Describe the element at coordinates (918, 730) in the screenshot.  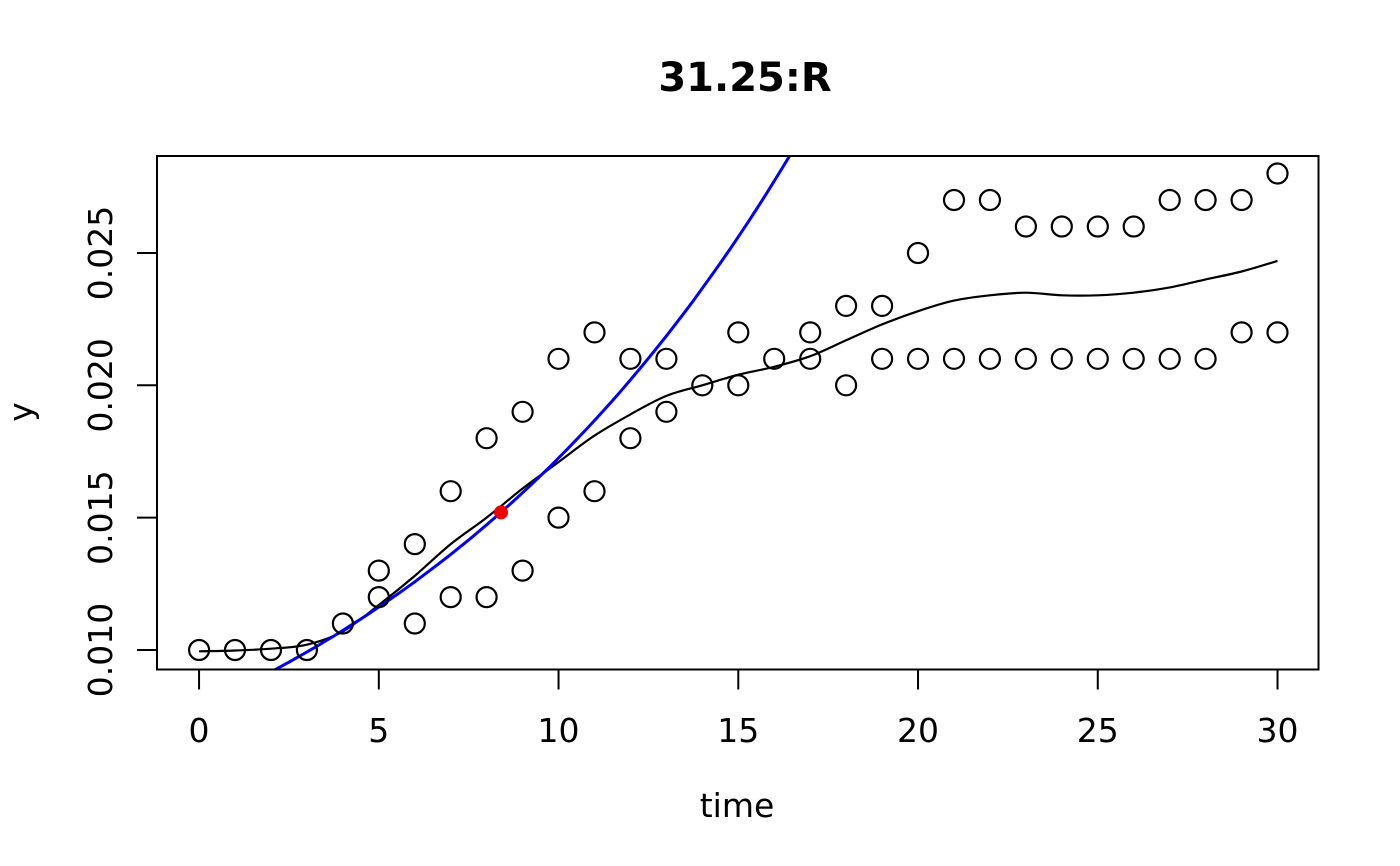
I see `x-tick-label: 20` at that location.